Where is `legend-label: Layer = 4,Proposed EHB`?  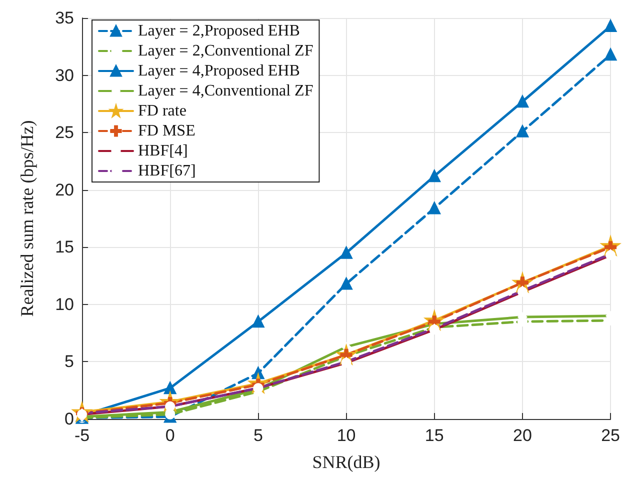
legend-label: Layer = 4,Proposed EHB is located at coordinates (219, 71).